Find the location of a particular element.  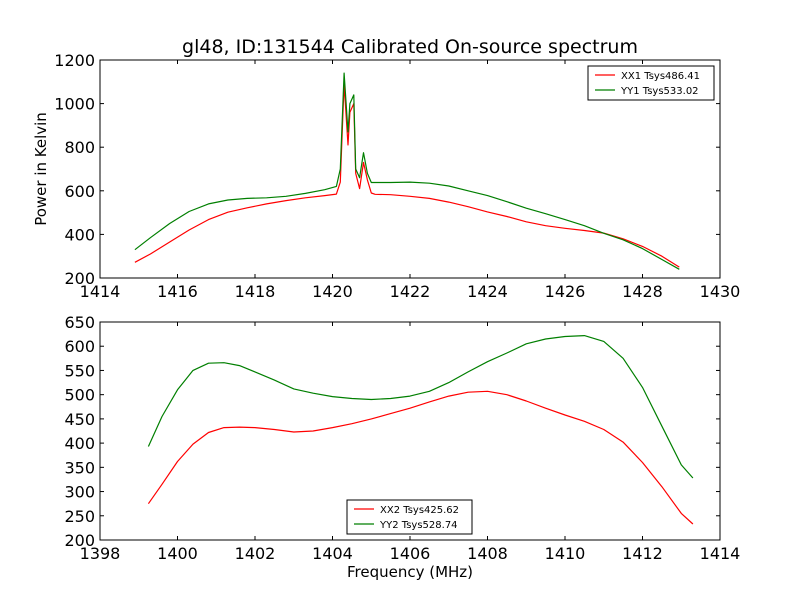

y-tick-label-1-5: 450 is located at coordinates (79, 419).